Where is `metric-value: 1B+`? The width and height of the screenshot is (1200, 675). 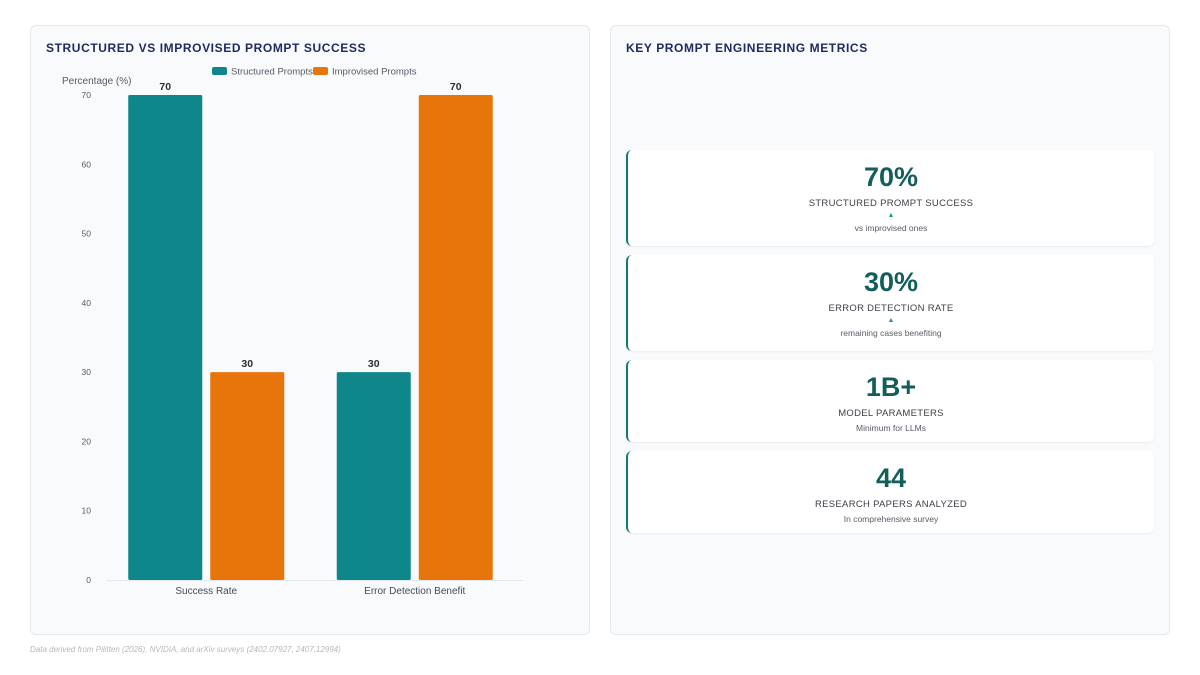
metric-value: 1B+ is located at coordinates (891, 387).